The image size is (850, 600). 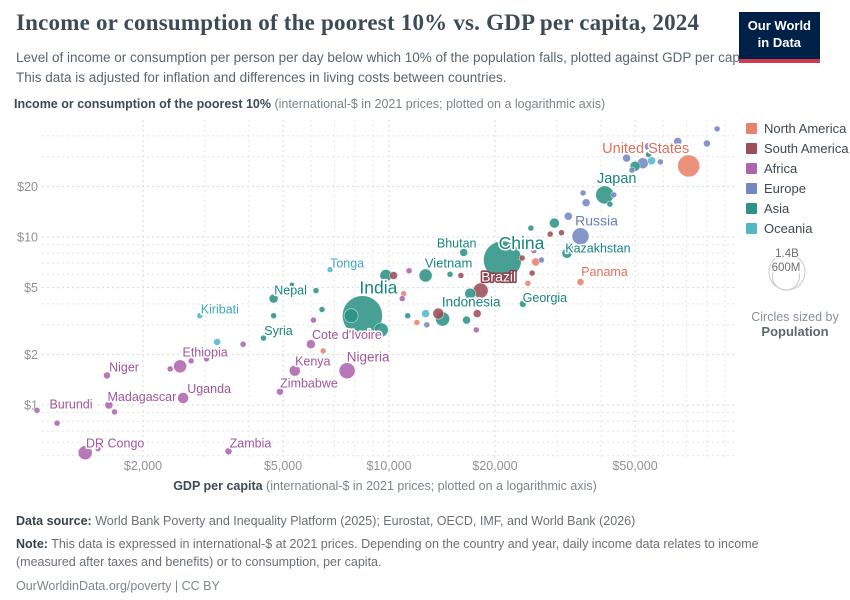 What do you see at coordinates (456, 243) in the screenshot?
I see `country-label-bhutan: Bhutan` at bounding box center [456, 243].